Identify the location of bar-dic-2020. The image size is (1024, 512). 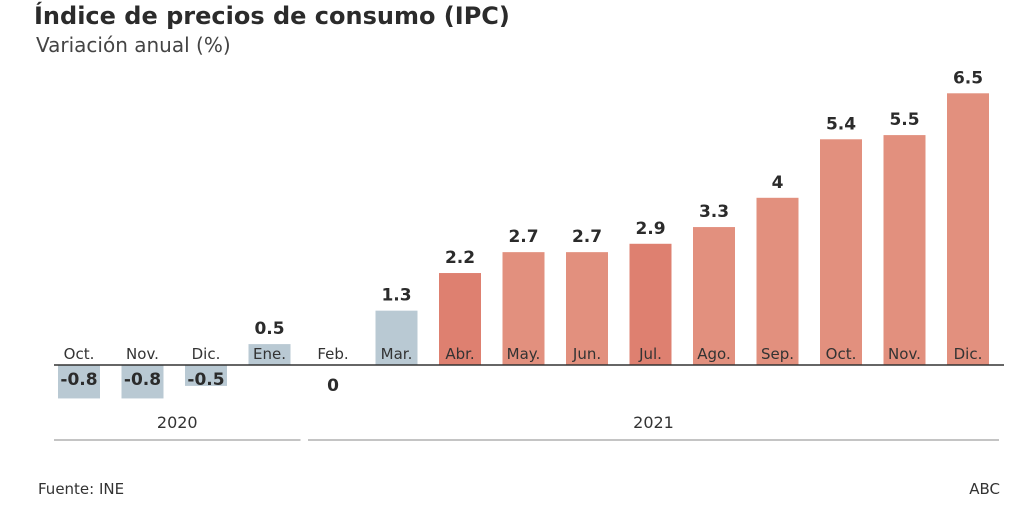
(206, 375).